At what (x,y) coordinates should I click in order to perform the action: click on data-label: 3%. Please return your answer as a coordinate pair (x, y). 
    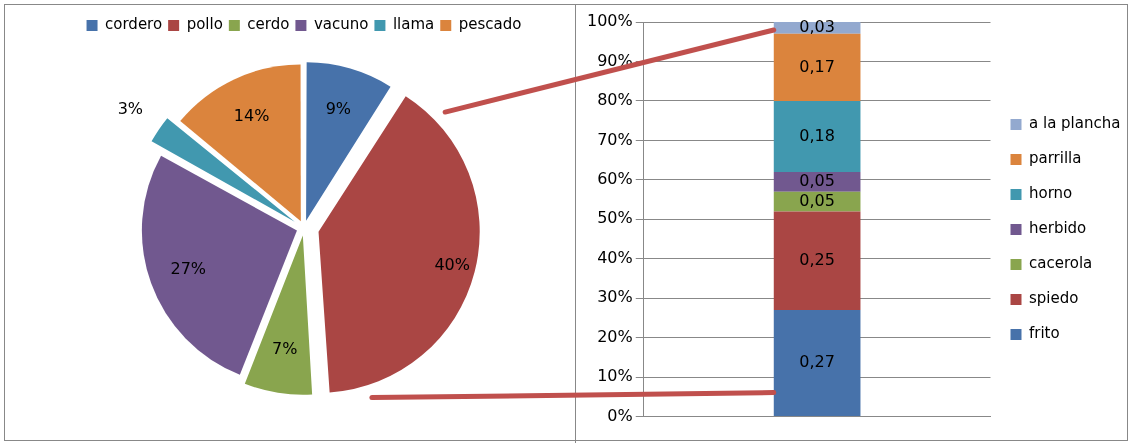
    Looking at the image, I should click on (130, 109).